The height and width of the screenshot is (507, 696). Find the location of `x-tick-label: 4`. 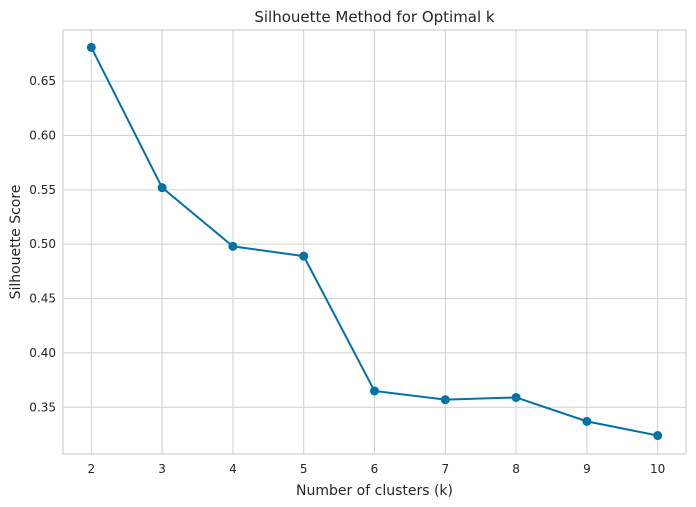

x-tick-label: 4 is located at coordinates (233, 469).